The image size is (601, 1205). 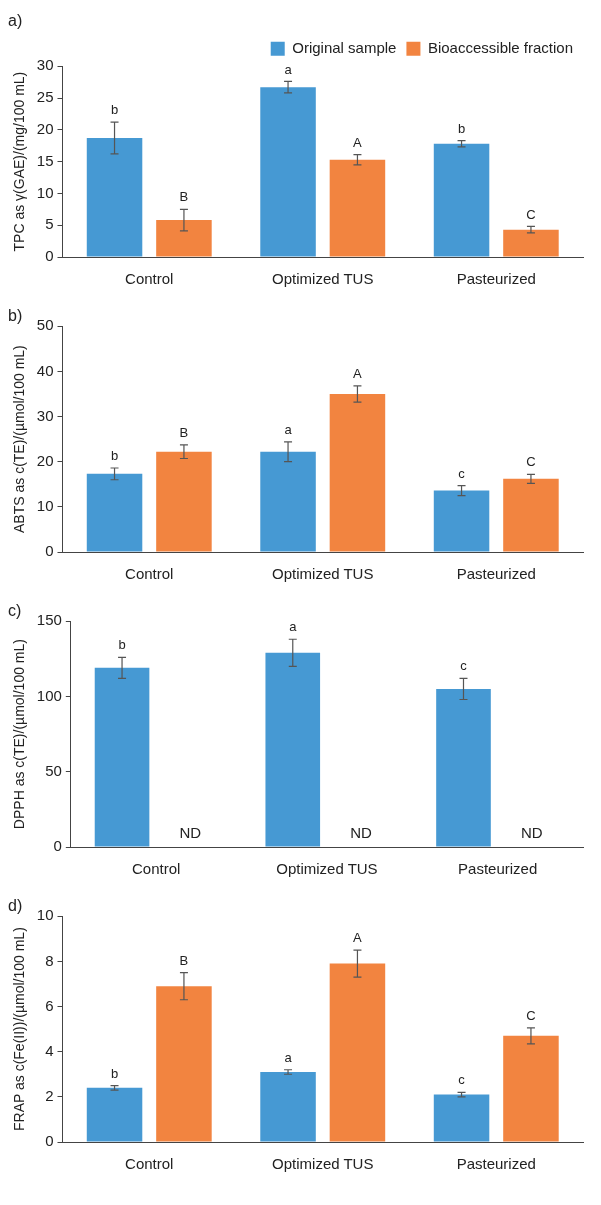 What do you see at coordinates (49, 1050) in the screenshot?
I see `y-tick-label: 4` at bounding box center [49, 1050].